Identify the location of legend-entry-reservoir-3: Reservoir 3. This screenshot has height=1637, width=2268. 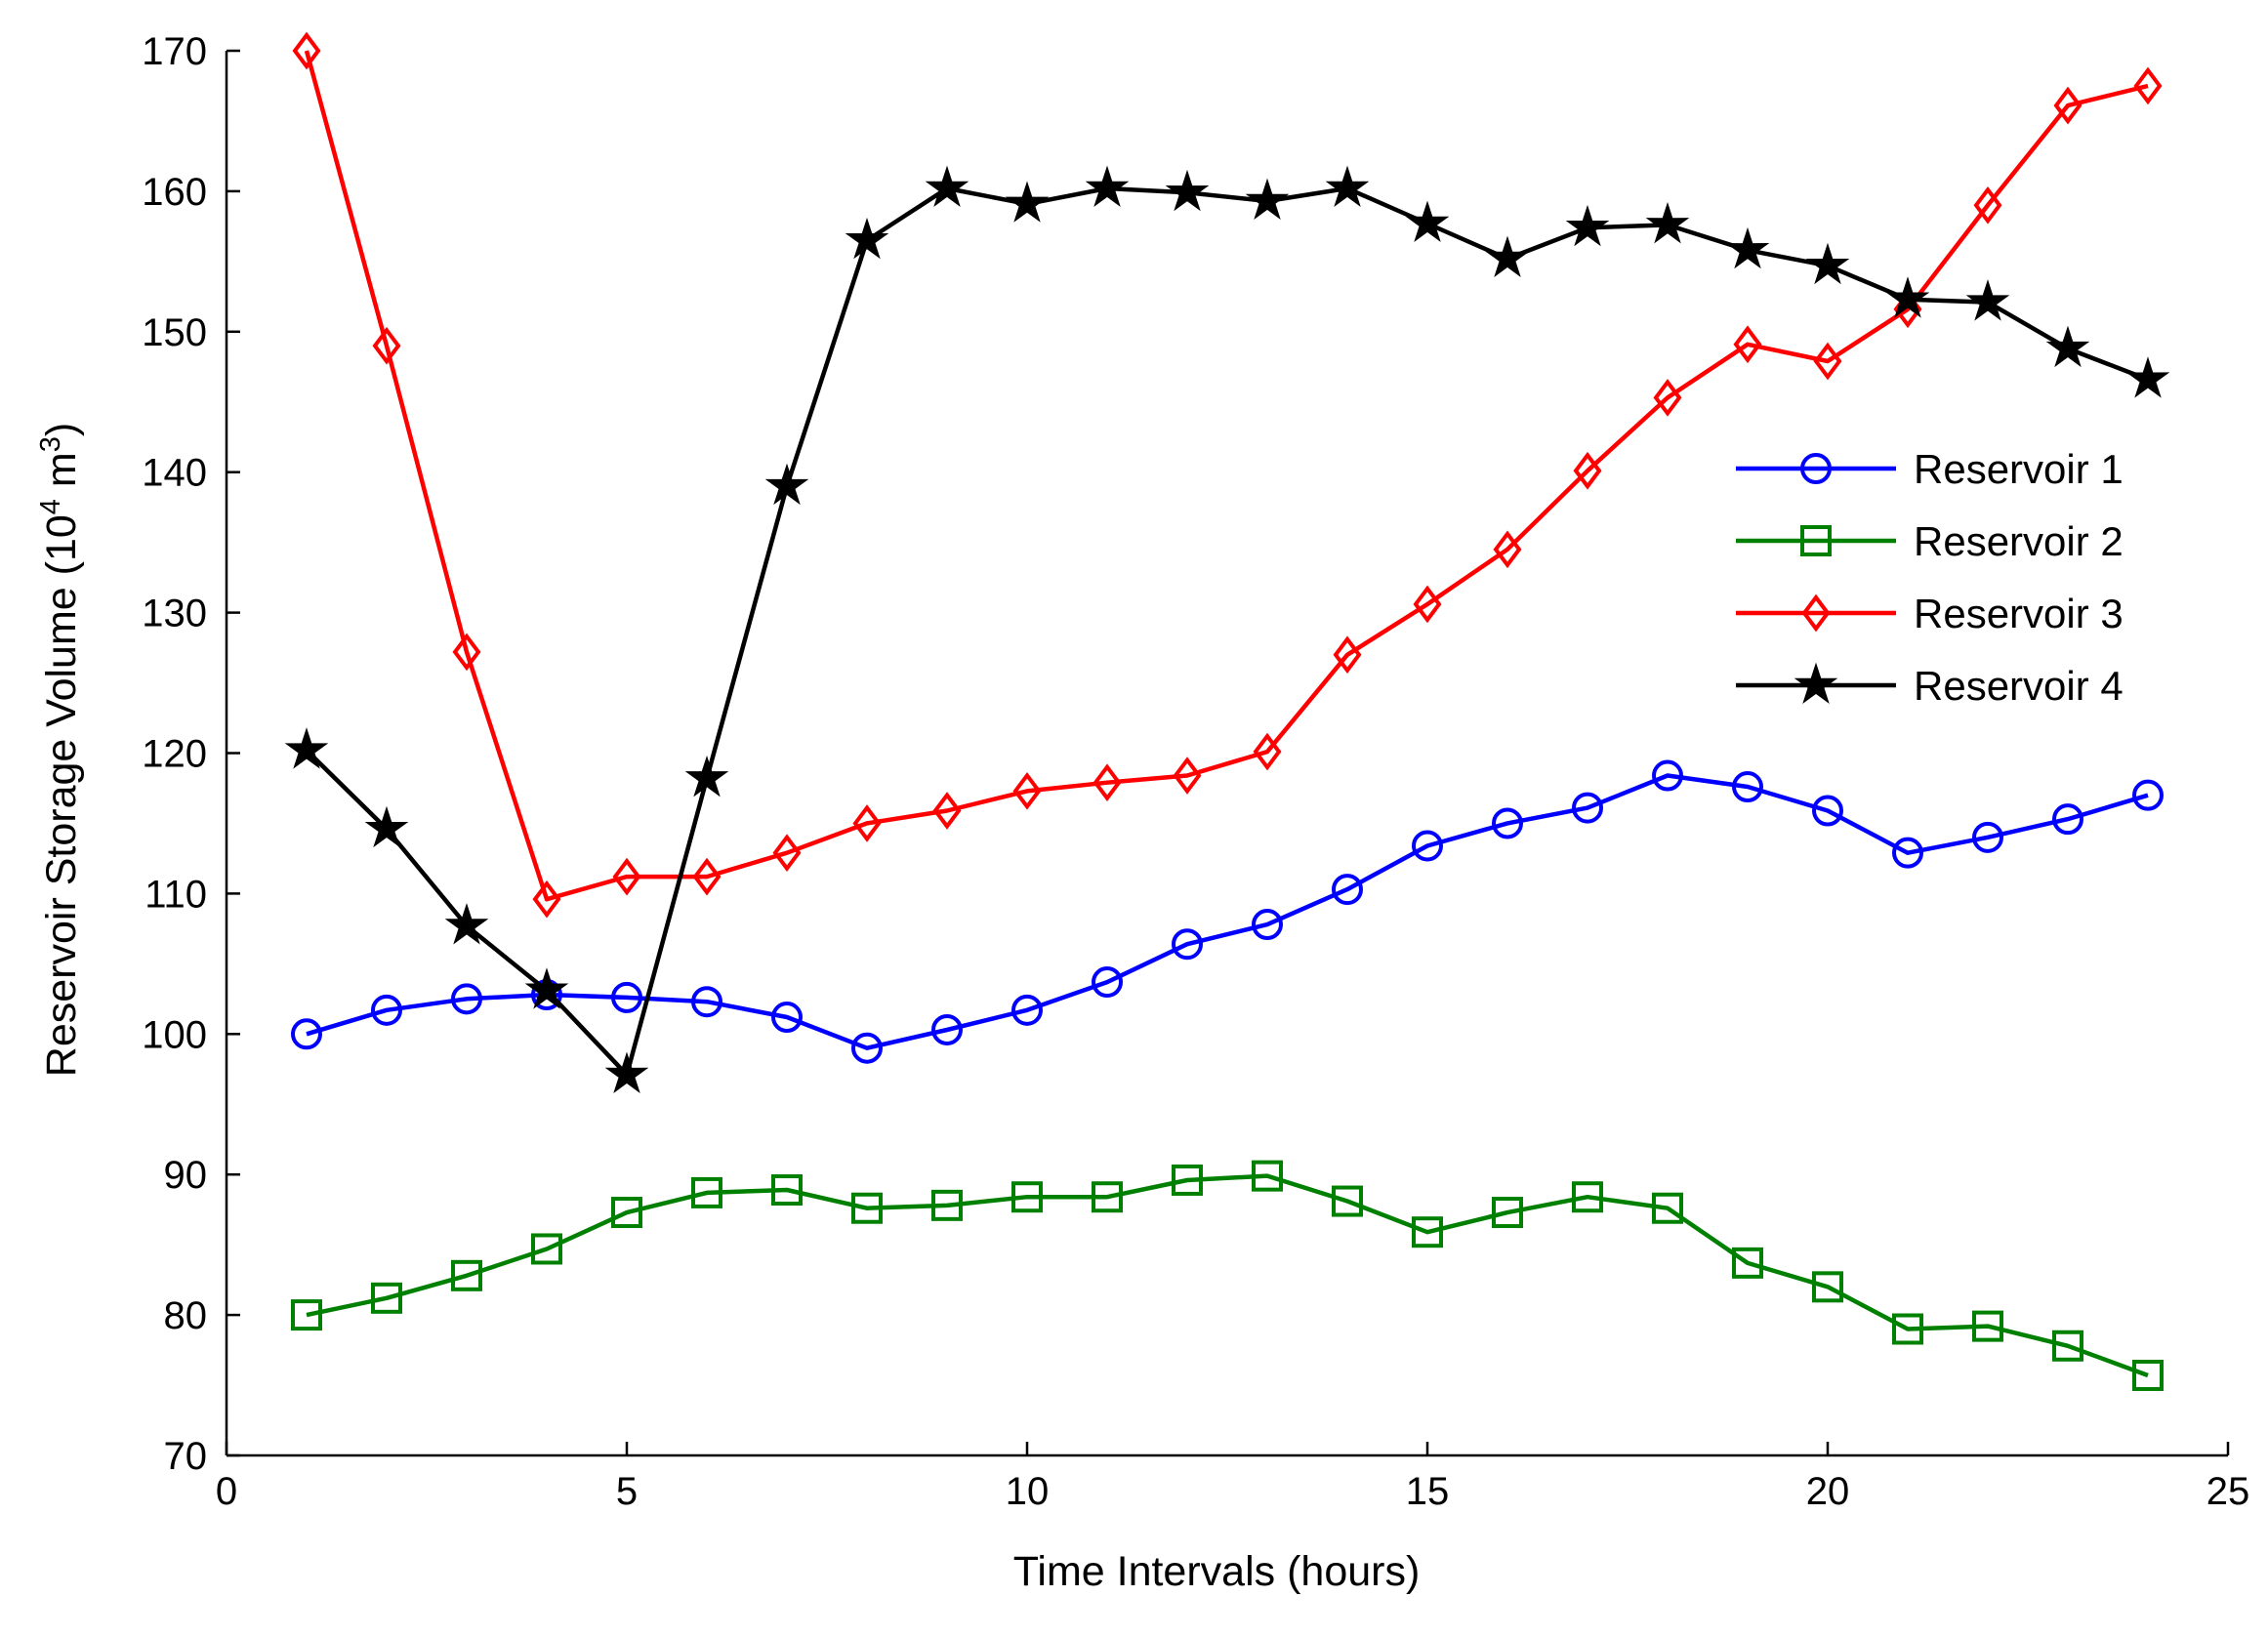
(1930, 613).